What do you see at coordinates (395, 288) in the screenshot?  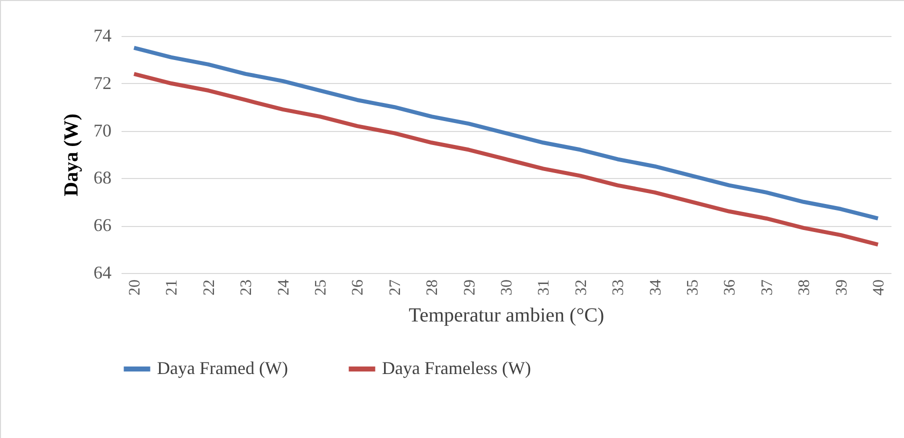 I see `x-tick-label: 27` at bounding box center [395, 288].